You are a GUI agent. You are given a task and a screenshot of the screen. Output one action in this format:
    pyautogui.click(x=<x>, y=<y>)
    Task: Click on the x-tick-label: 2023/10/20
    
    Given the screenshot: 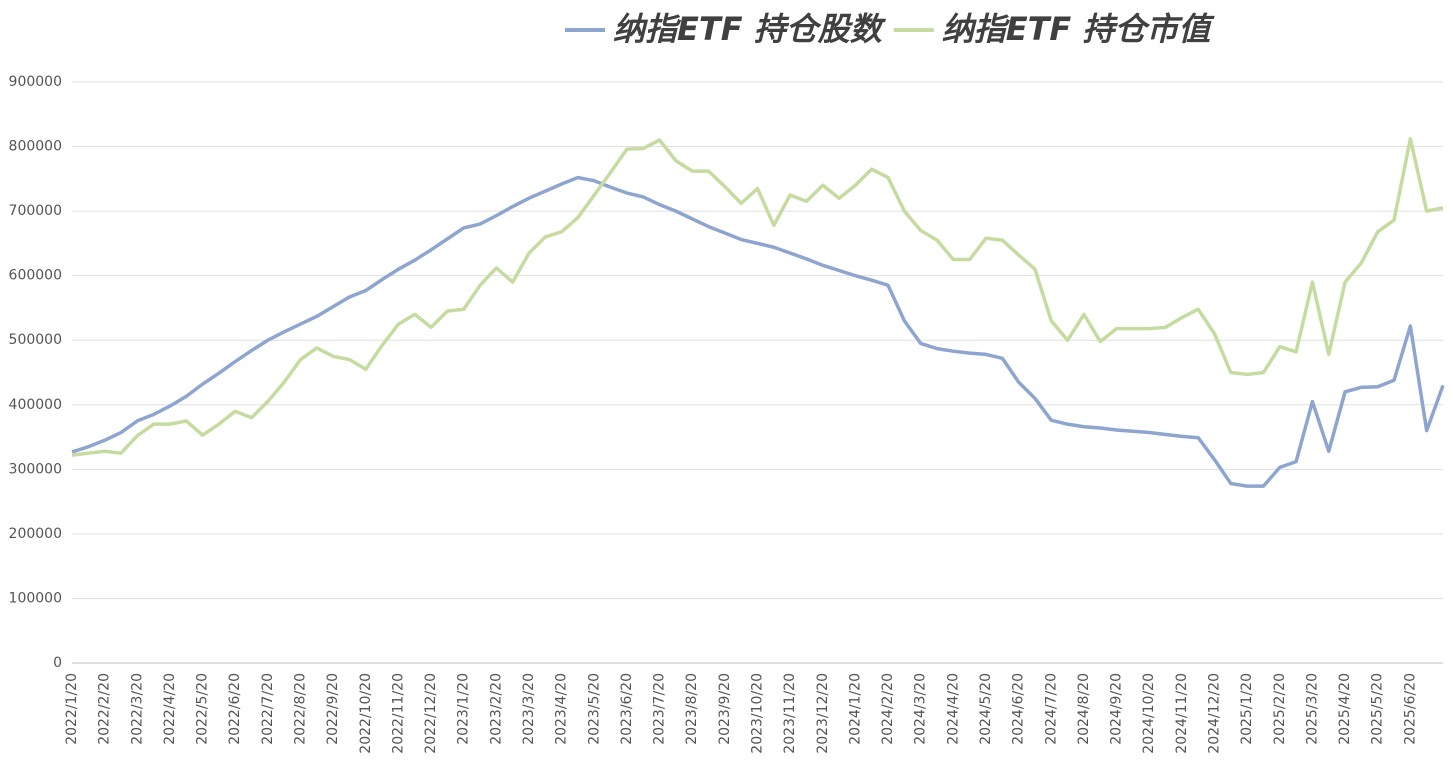 What is the action you would take?
    pyautogui.click(x=758, y=713)
    